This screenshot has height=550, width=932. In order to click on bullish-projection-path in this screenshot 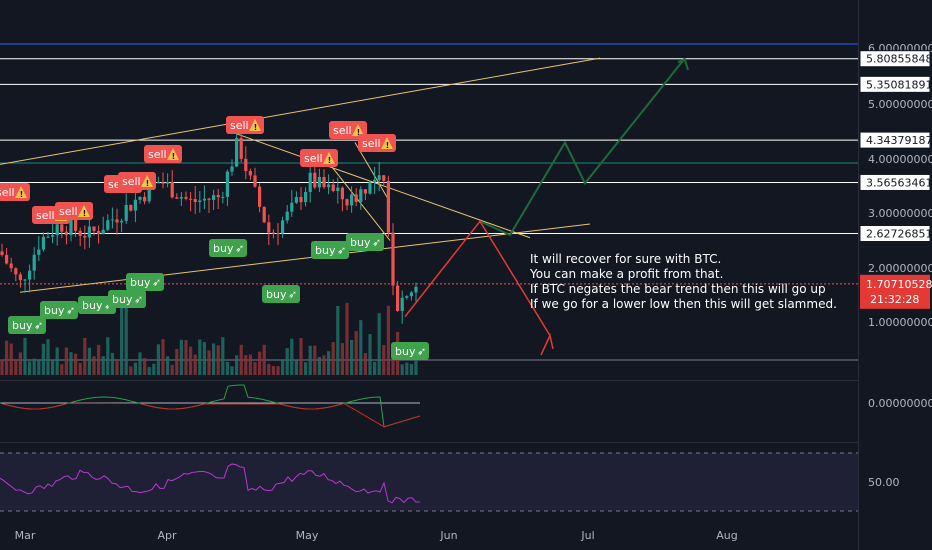, I will do `click(582, 147)`.